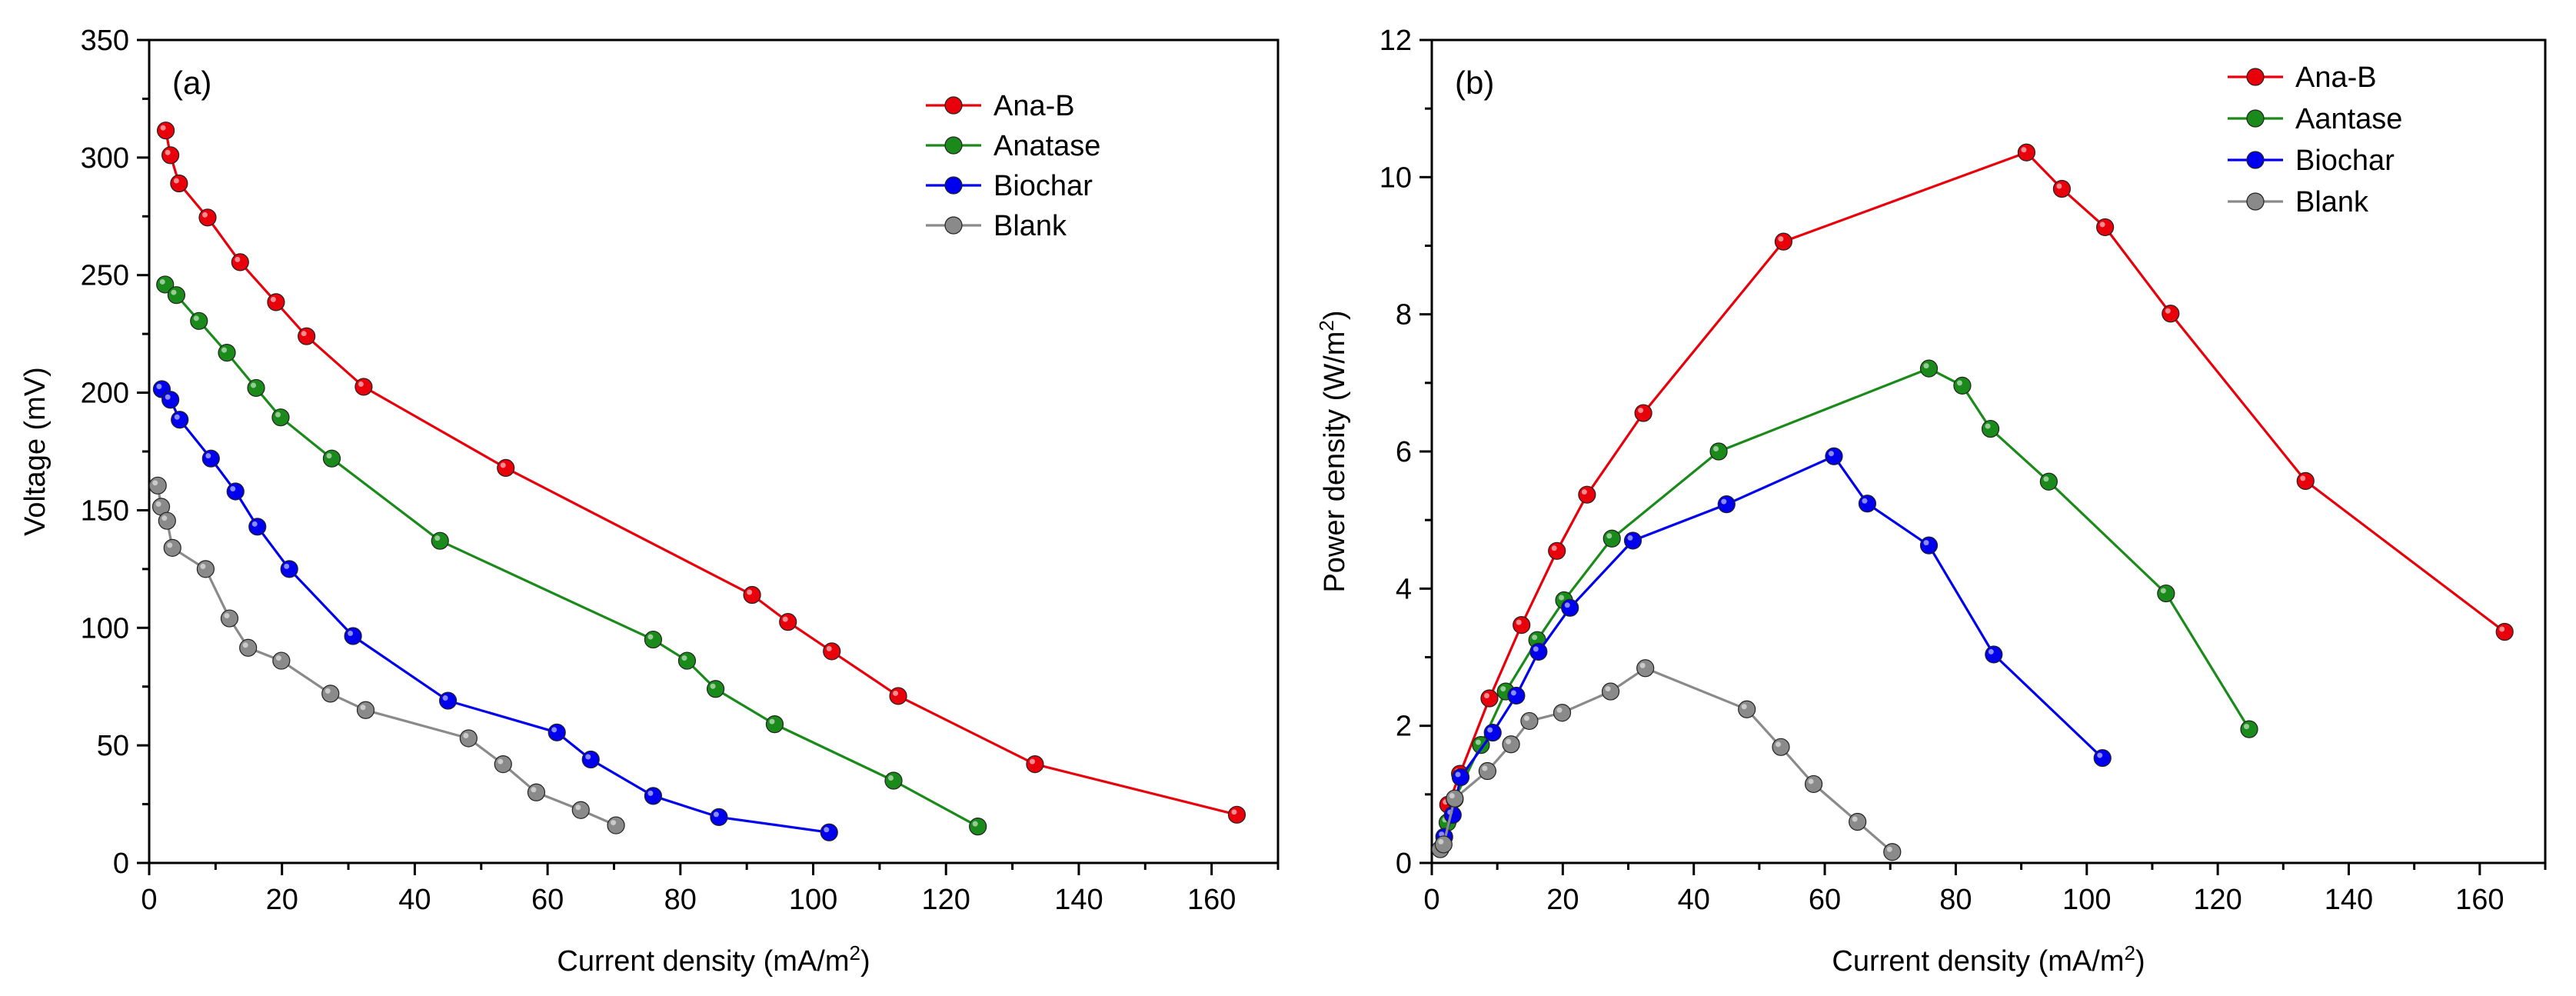 The image size is (2576, 996). I want to click on series-line, so click(1774, 646).